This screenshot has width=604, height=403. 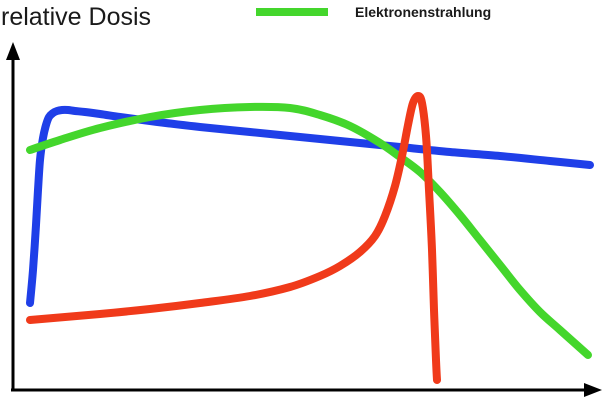 What do you see at coordinates (13, 51) in the screenshot?
I see `y-axis-arrowhead` at bounding box center [13, 51].